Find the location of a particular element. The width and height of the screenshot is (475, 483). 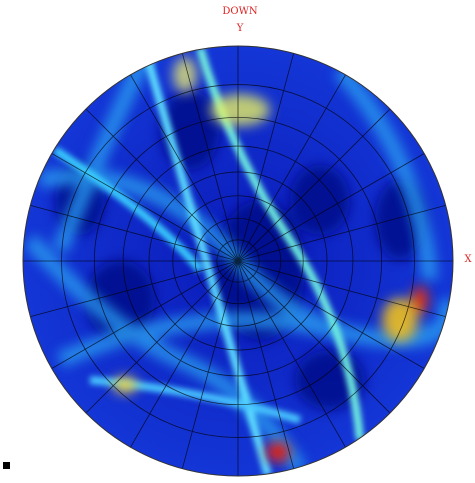

direction-label: DOWN is located at coordinates (239, 11).